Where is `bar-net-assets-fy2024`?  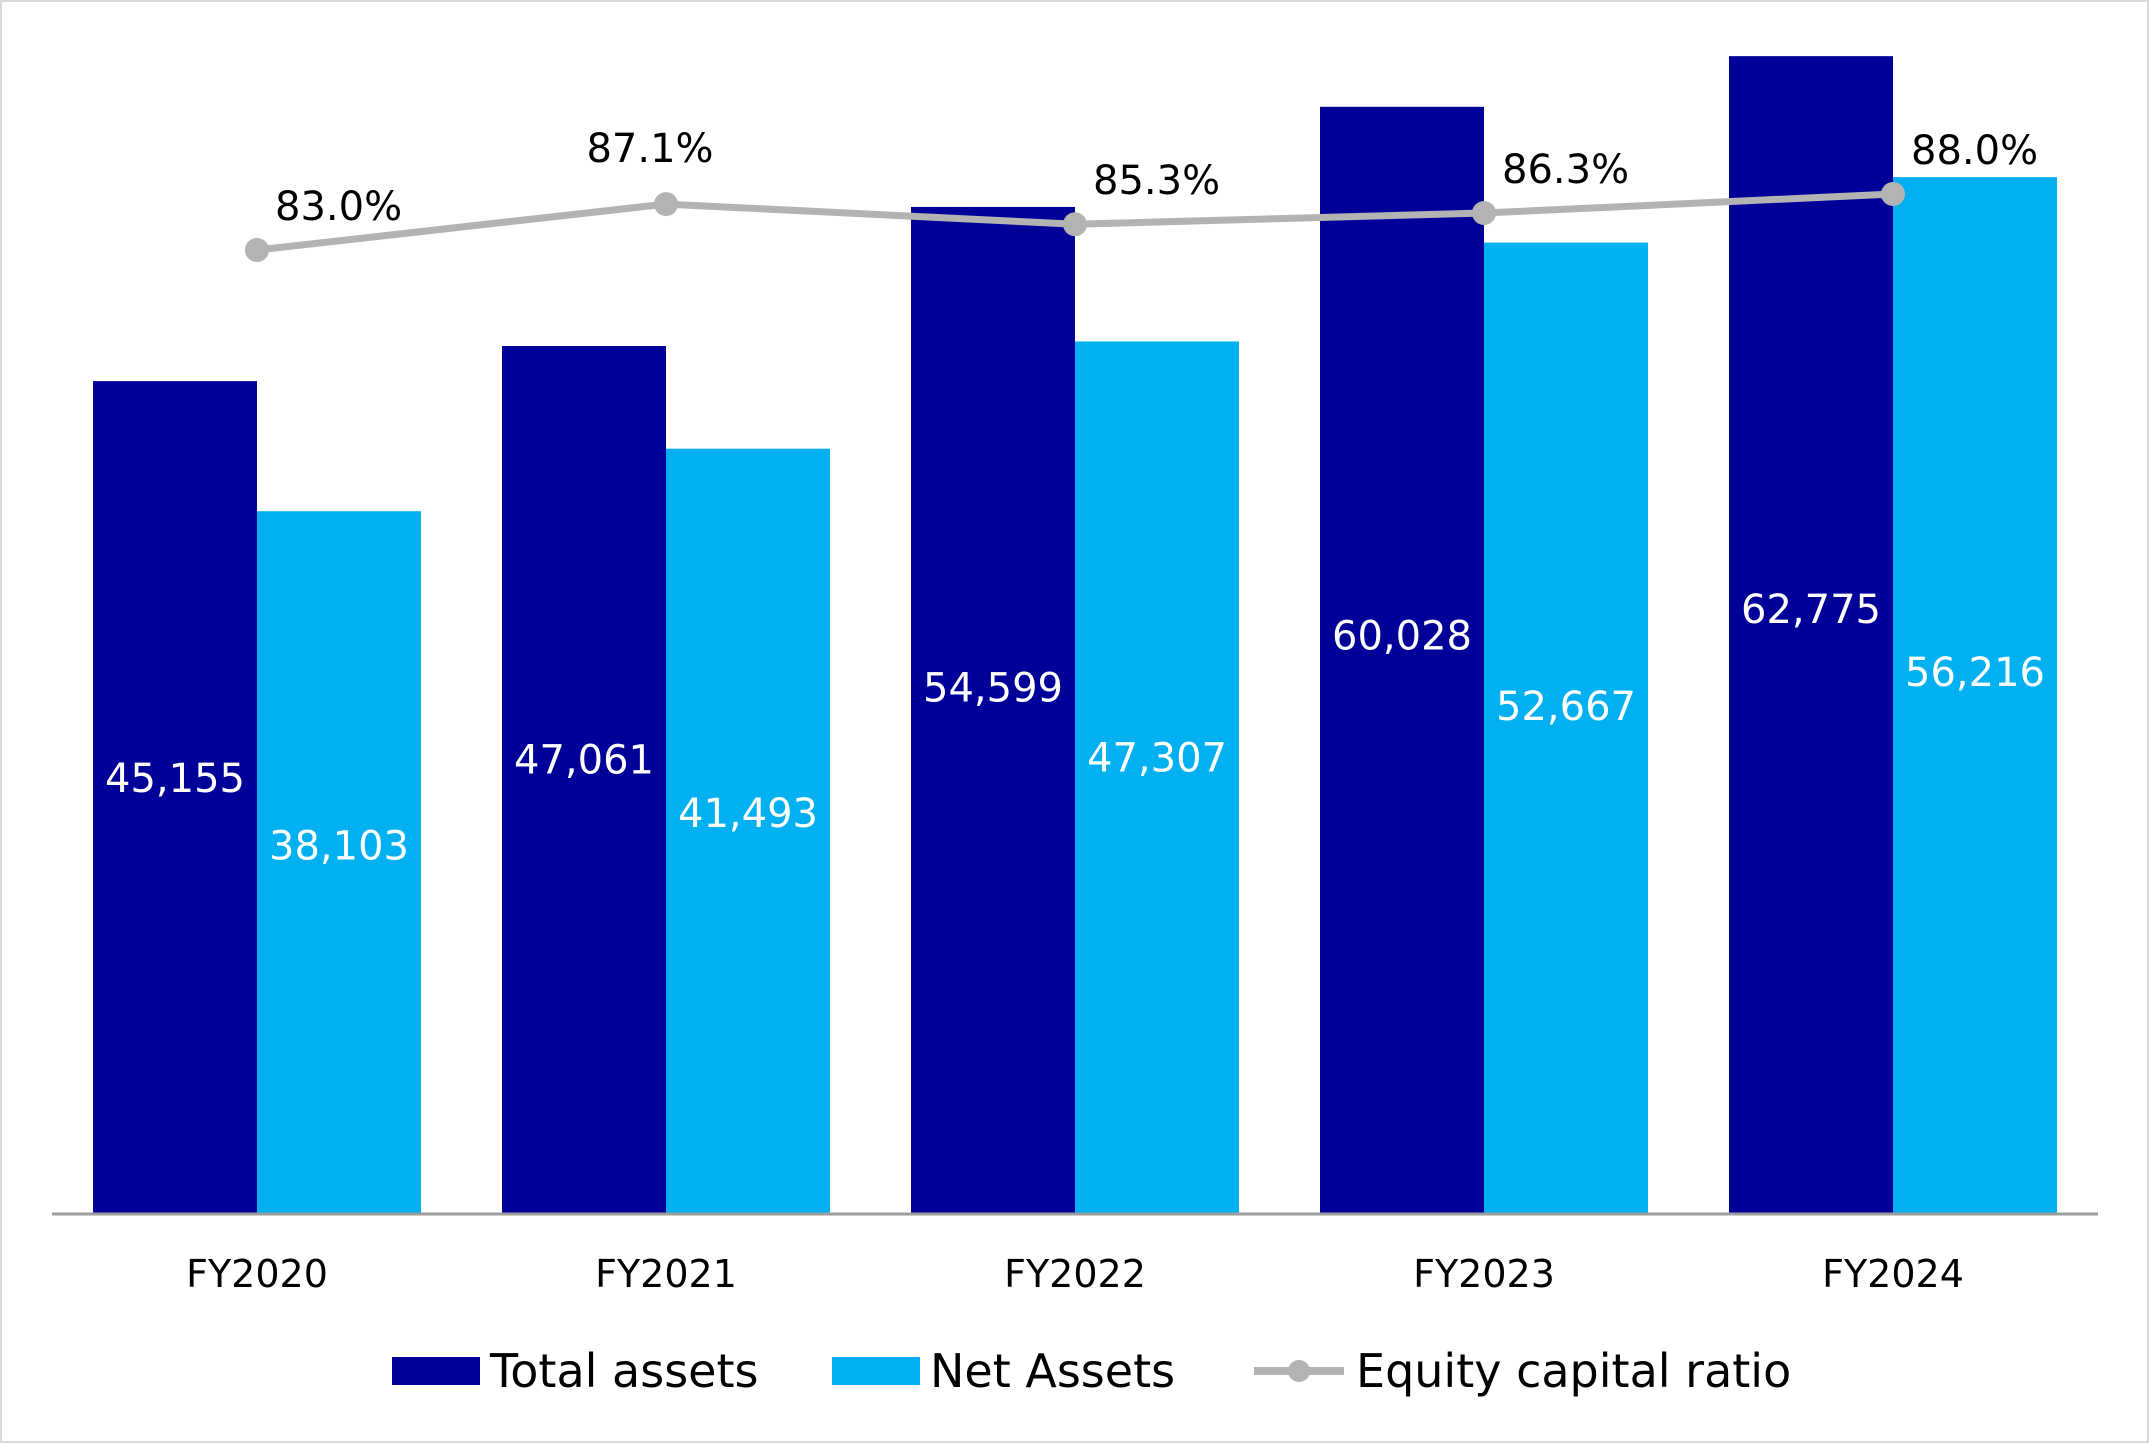 bar-net-assets-fy2024 is located at coordinates (1975, 696).